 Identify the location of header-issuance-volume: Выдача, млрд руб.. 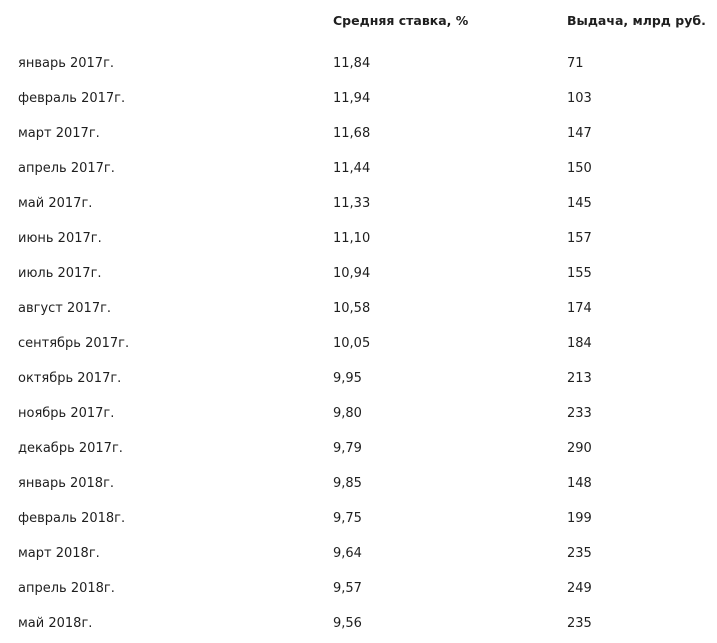
(636, 20).